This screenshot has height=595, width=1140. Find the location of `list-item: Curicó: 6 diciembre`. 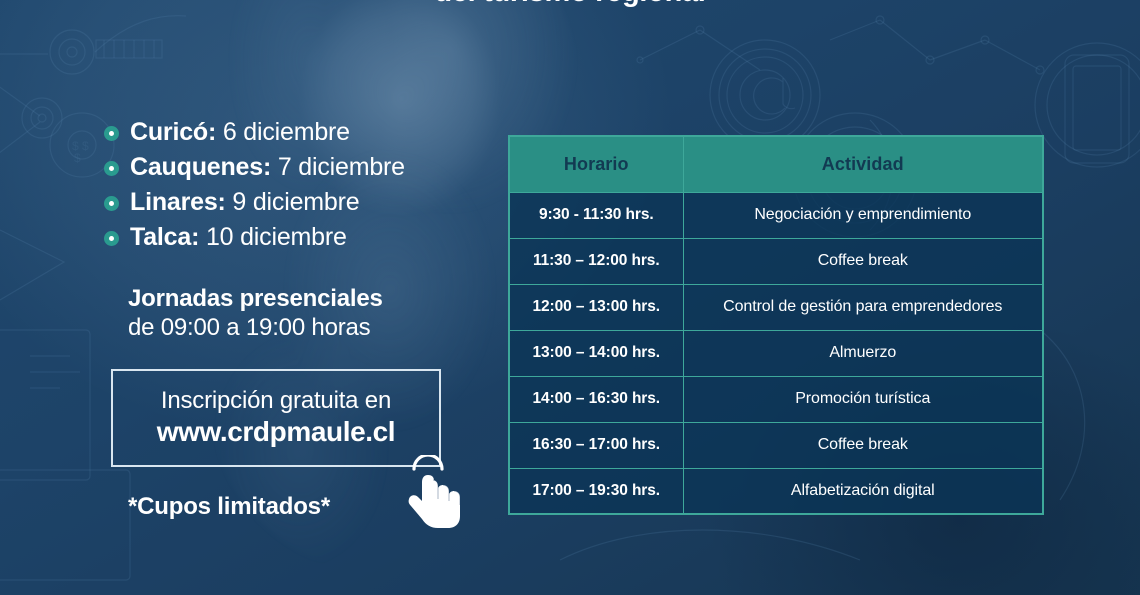

list-item: Curicó: 6 diciembre is located at coordinates (294, 132).